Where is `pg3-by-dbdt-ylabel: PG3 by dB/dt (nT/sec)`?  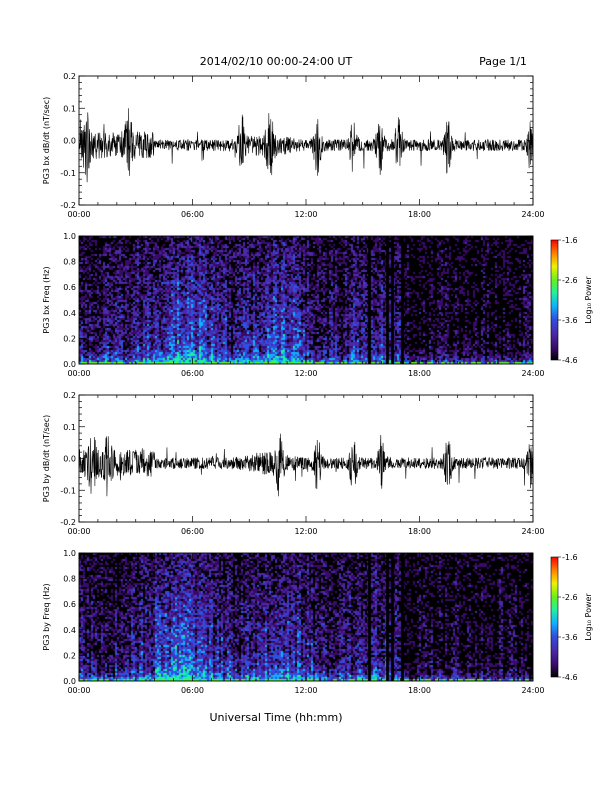 pg3-by-dbdt-ylabel: PG3 by dB/dt (nT/sec) is located at coordinates (46, 458).